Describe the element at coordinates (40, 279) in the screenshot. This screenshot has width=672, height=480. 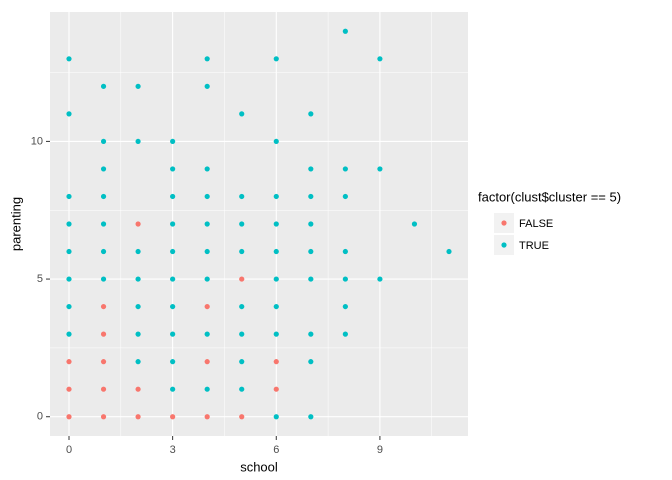
I see `y-tick-label: 5` at that location.